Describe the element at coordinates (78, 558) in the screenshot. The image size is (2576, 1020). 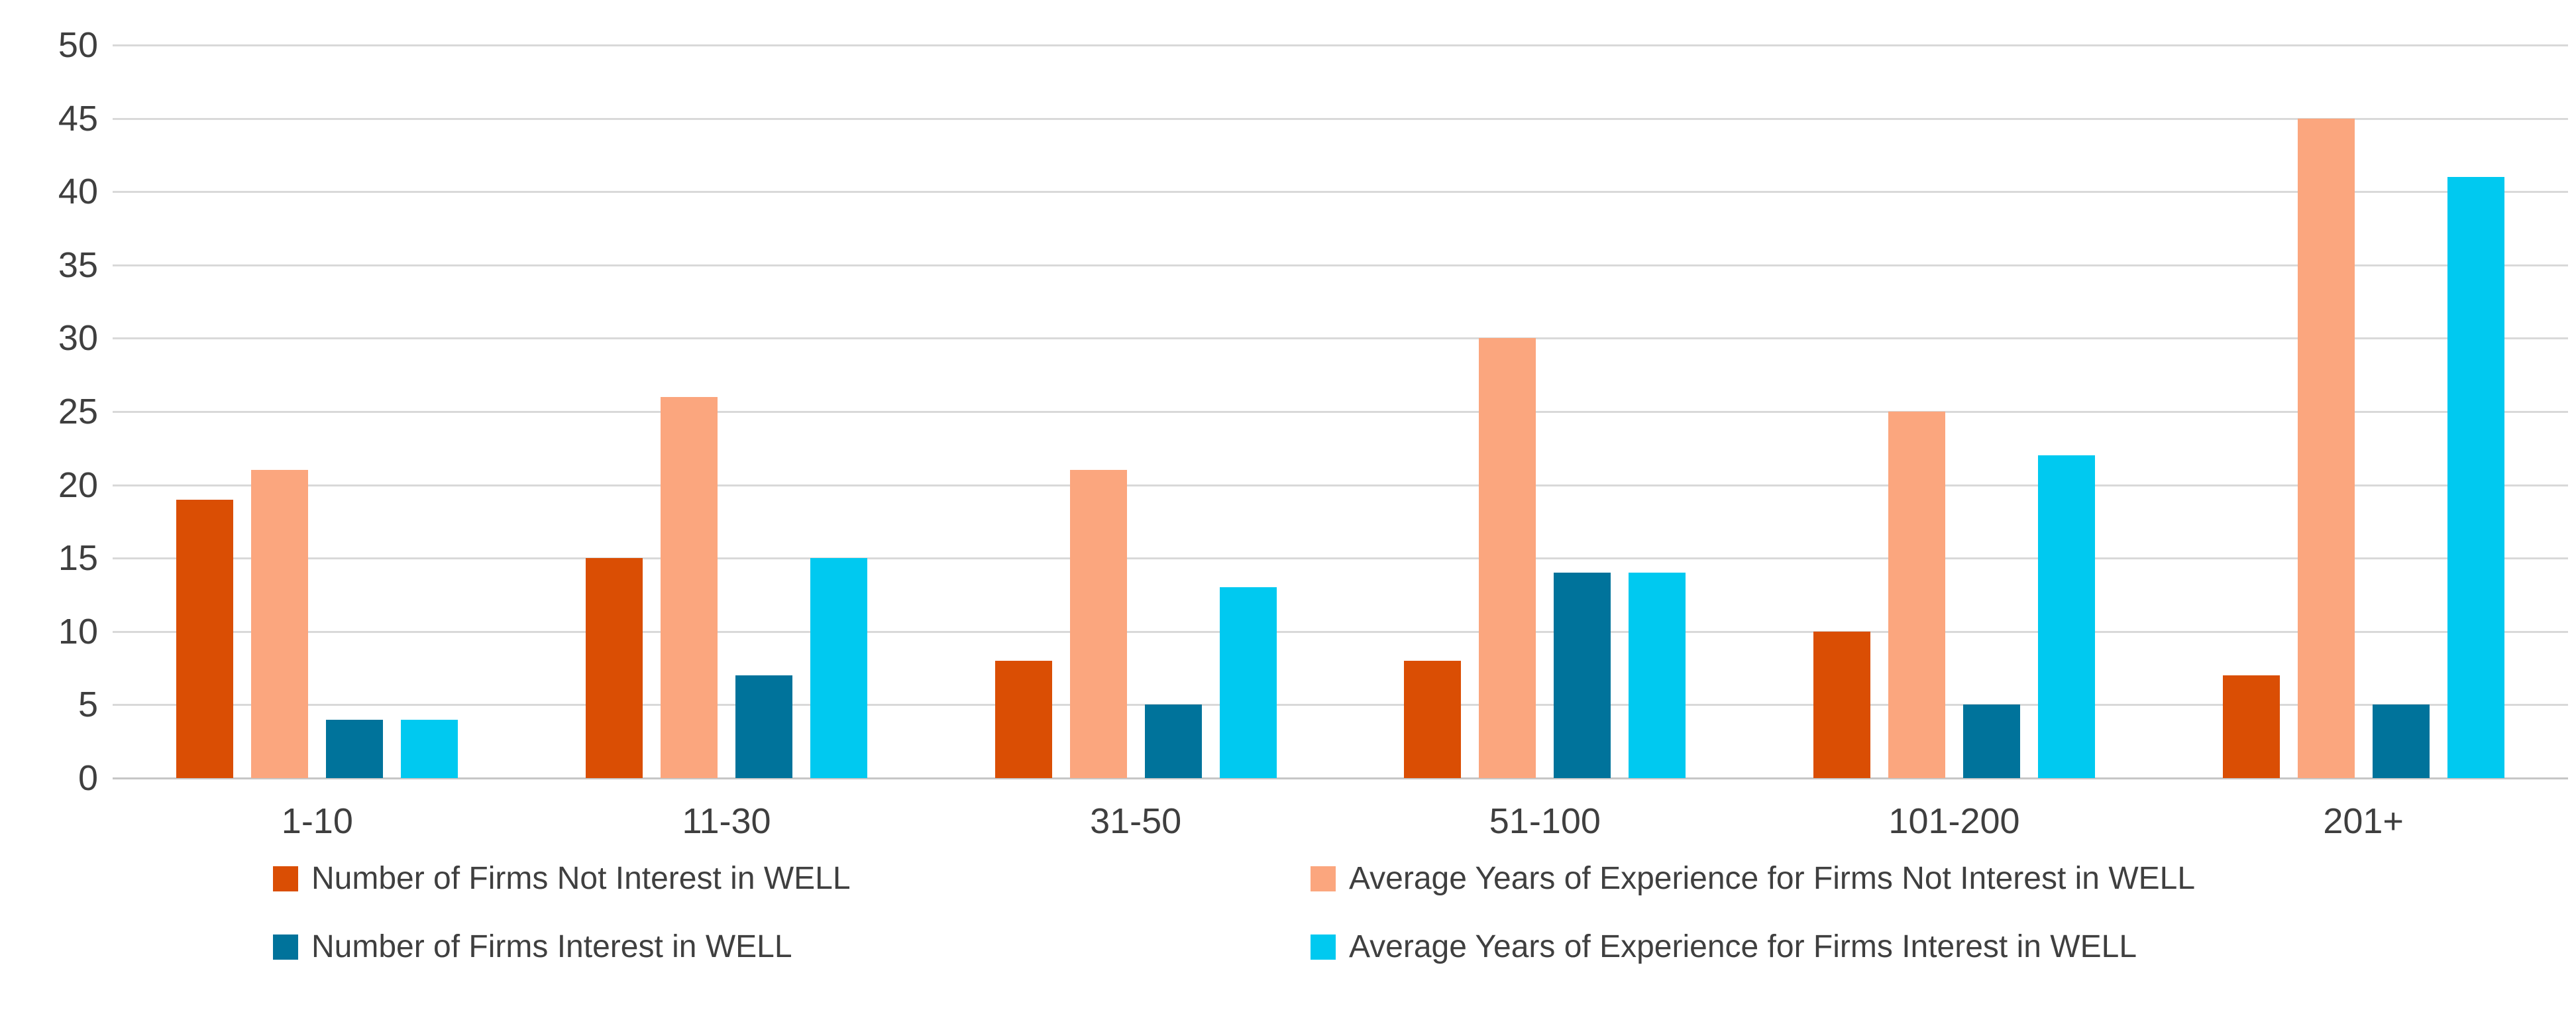
I see `y-axis-tick-label: 15` at that location.